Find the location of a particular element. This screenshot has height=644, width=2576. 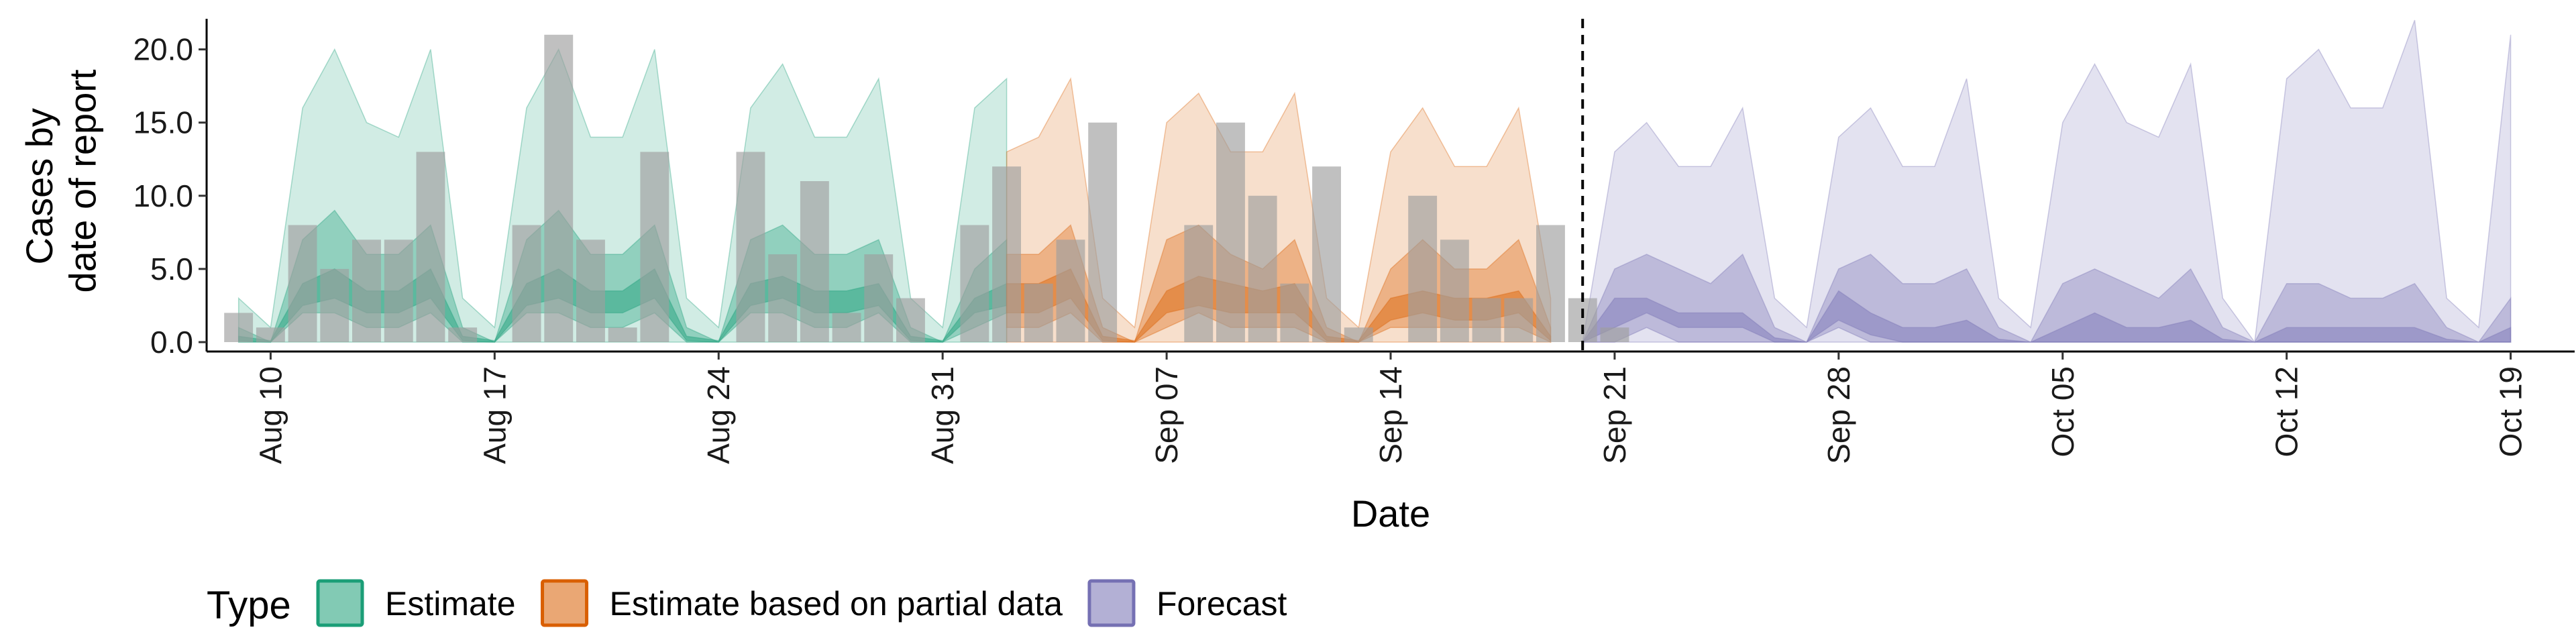

legend-label: Estimate is located at coordinates (450, 604).